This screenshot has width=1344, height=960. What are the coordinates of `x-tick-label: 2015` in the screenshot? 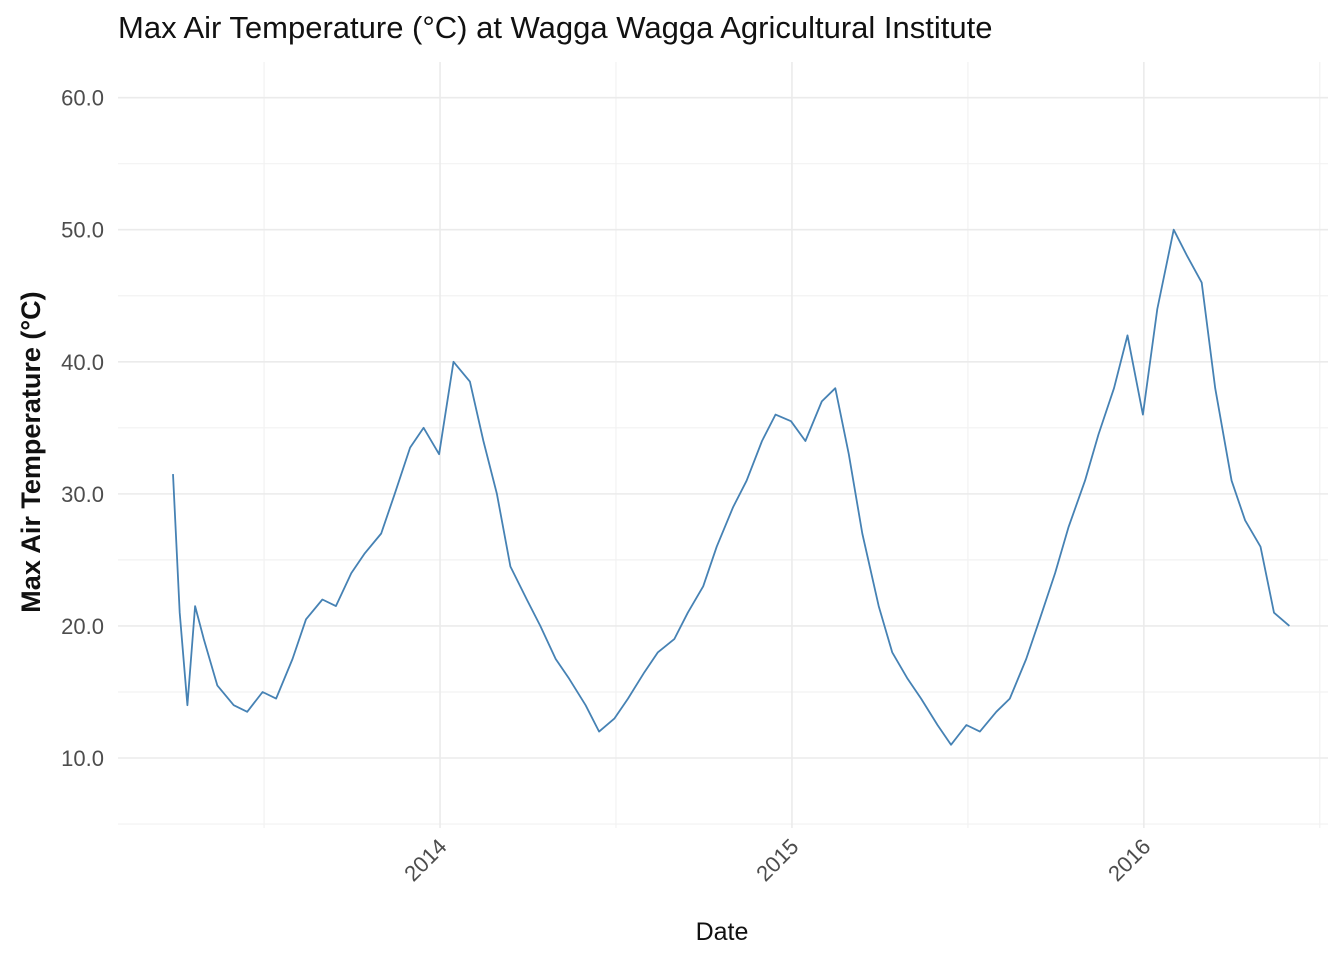 It's located at (777, 860).